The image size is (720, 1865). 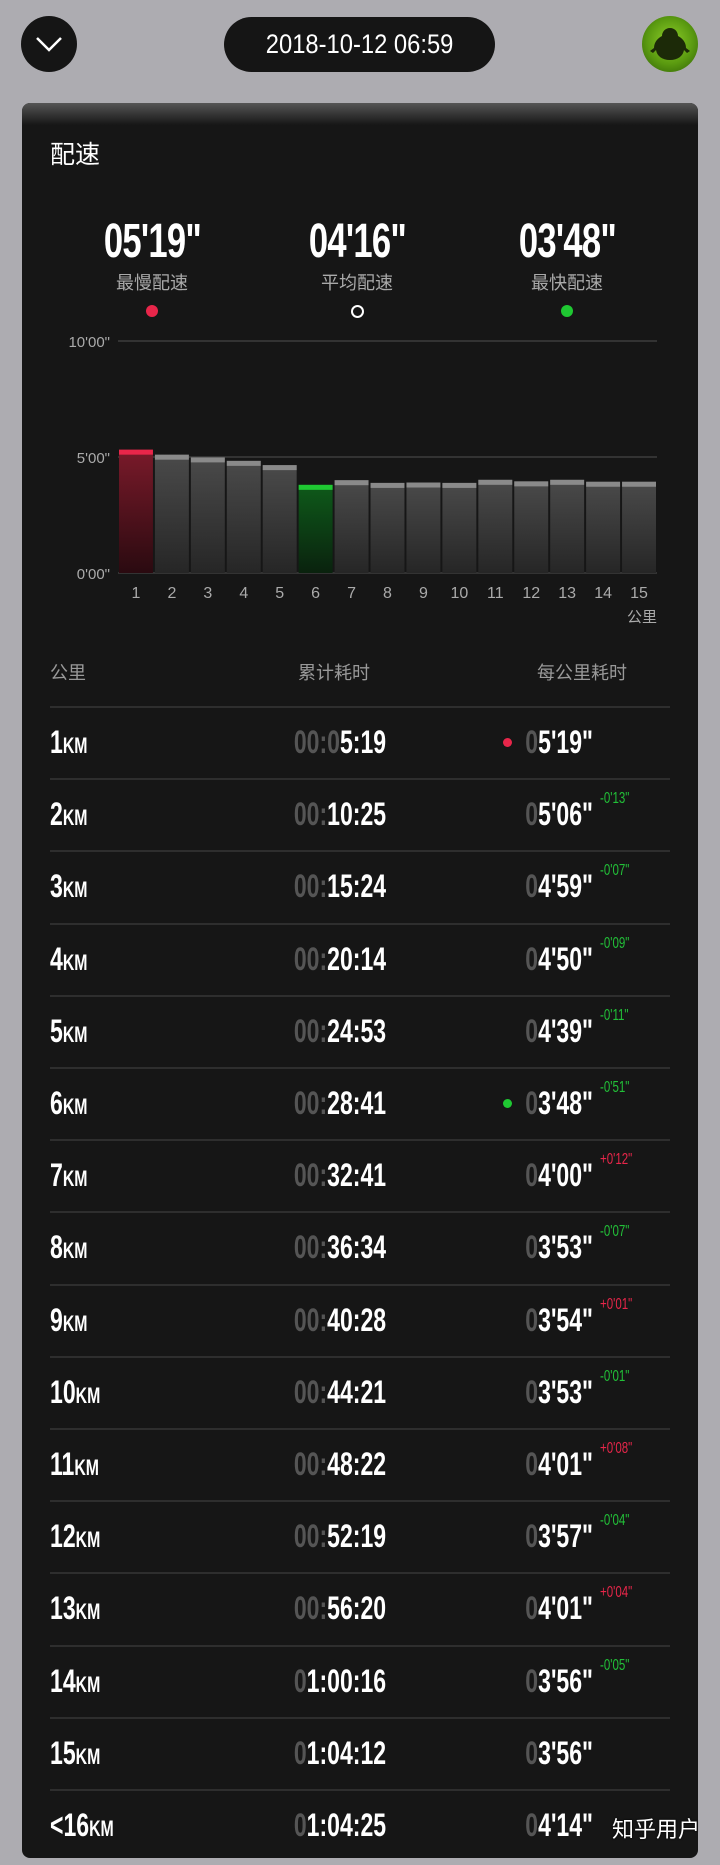 I want to click on km-label: 13KM, so click(x=85, y=1608).